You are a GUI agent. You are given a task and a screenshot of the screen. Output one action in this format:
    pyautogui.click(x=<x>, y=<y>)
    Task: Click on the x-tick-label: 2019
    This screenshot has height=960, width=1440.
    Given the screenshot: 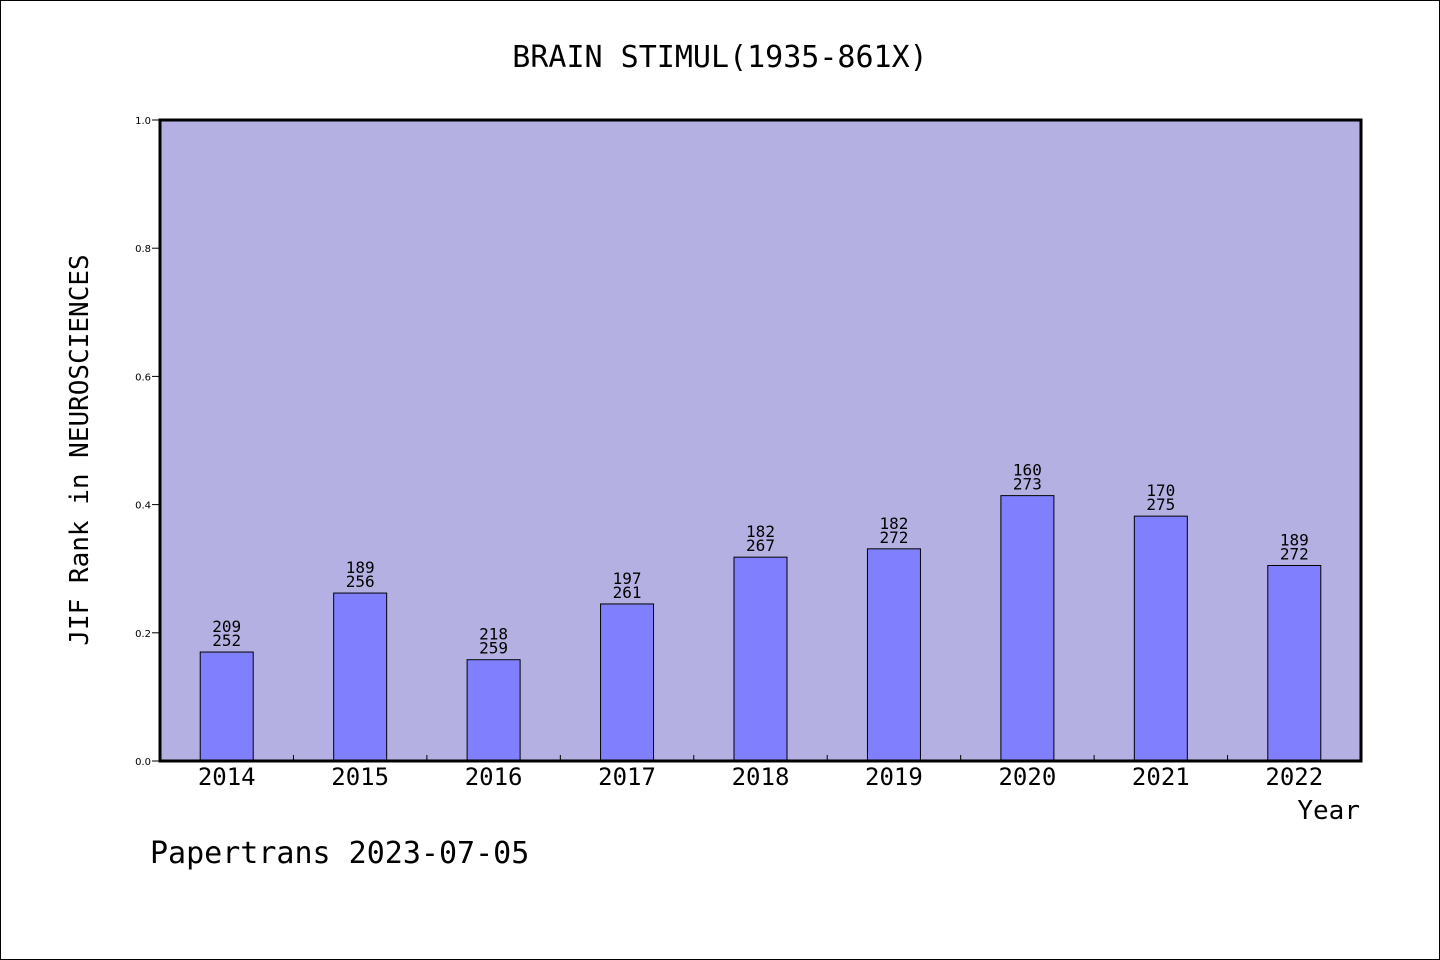 What is the action you would take?
    pyautogui.click(x=894, y=777)
    